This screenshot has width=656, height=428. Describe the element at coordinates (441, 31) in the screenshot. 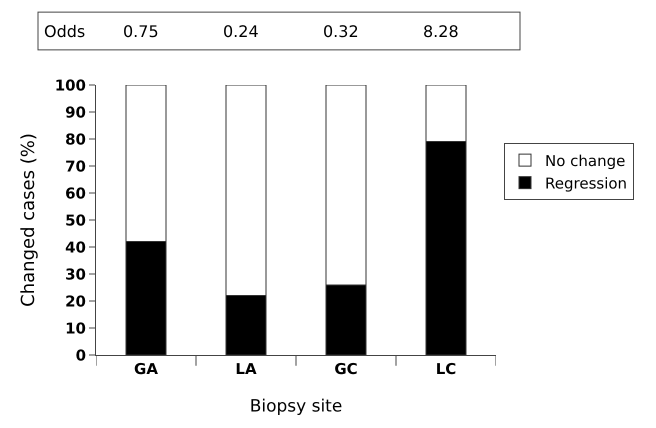

I see `text: 8.28` at that location.